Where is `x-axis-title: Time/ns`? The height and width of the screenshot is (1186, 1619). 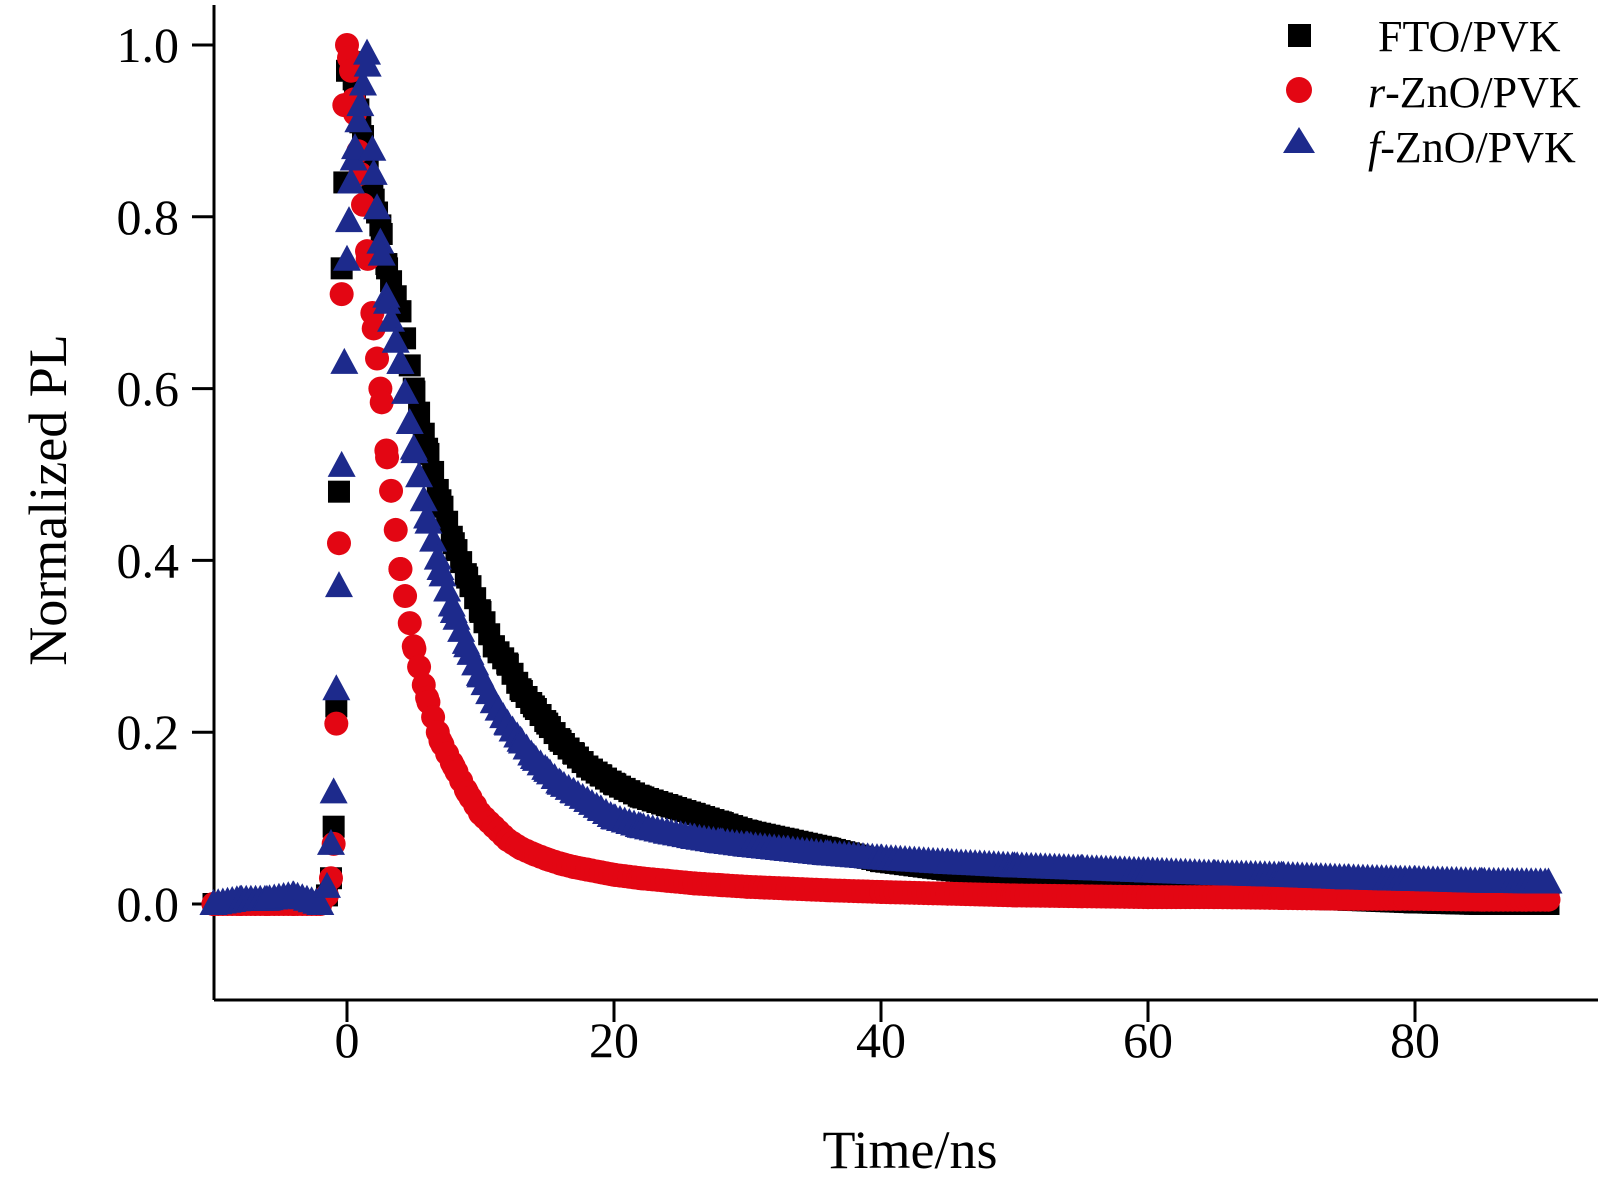 x-axis-title: Time/ns is located at coordinates (909, 1150).